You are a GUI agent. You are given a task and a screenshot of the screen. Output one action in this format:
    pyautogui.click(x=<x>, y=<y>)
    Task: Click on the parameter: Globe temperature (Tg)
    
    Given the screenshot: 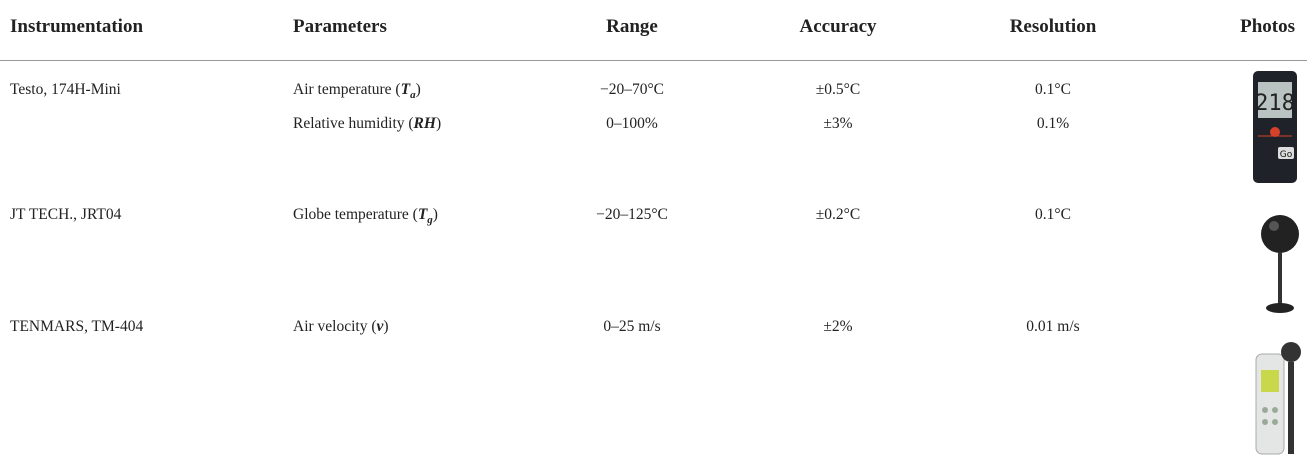 What is the action you would take?
    pyautogui.click(x=365, y=217)
    